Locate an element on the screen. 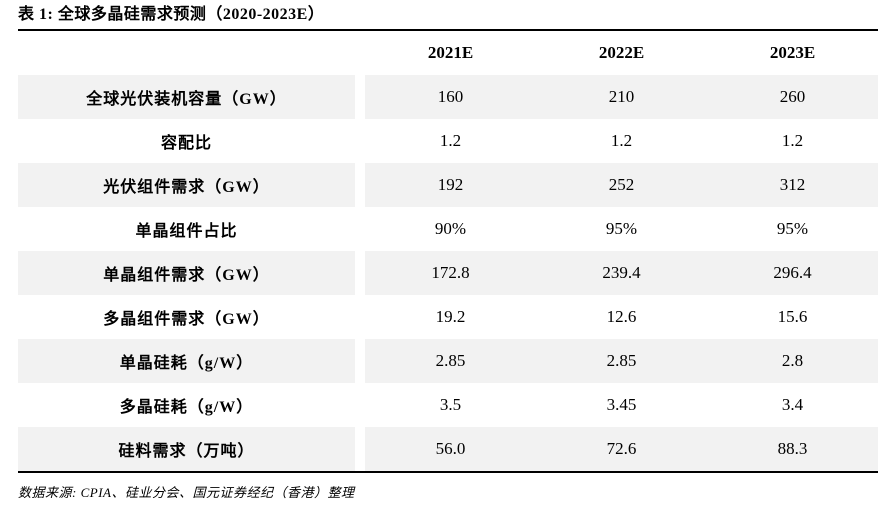  cell-value: 210 is located at coordinates (621, 97).